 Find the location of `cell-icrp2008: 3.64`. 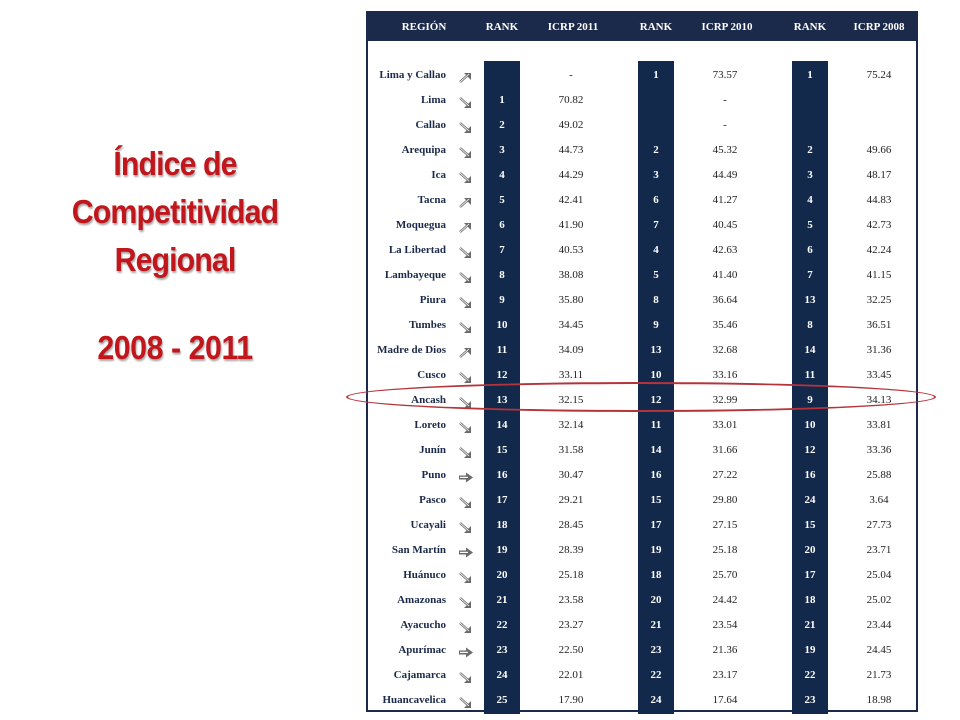

cell-icrp2008: 3.64 is located at coordinates (879, 500).